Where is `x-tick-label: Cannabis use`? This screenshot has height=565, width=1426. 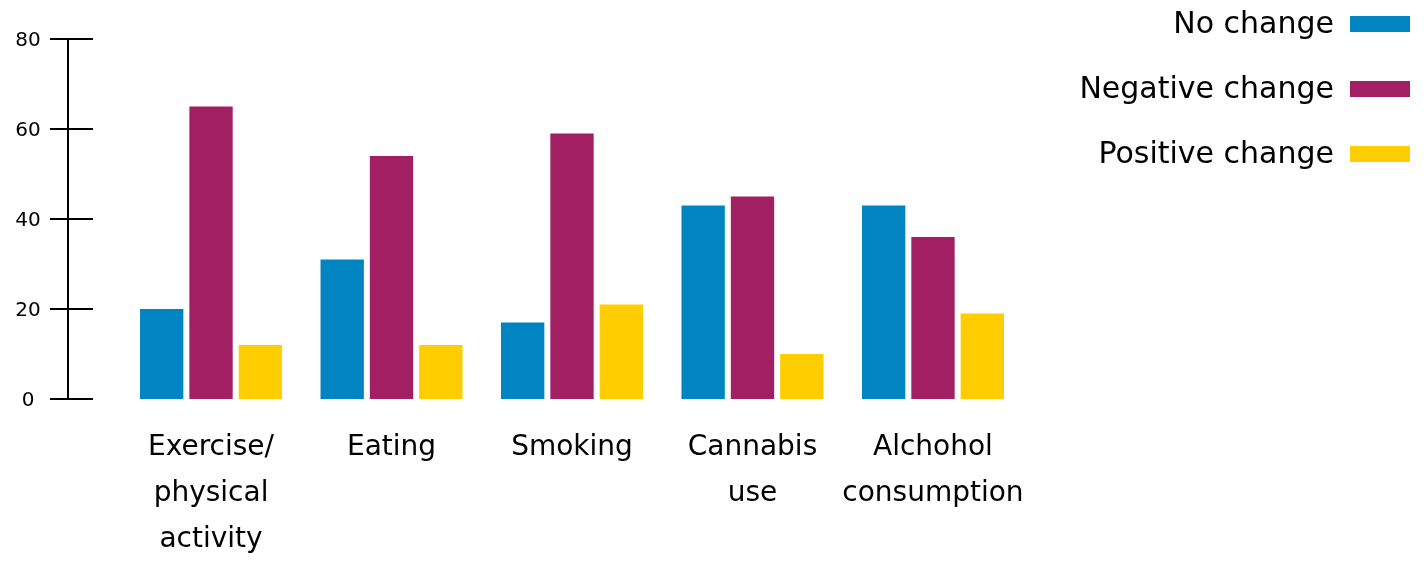 x-tick-label: Cannabis use is located at coordinates (752, 468).